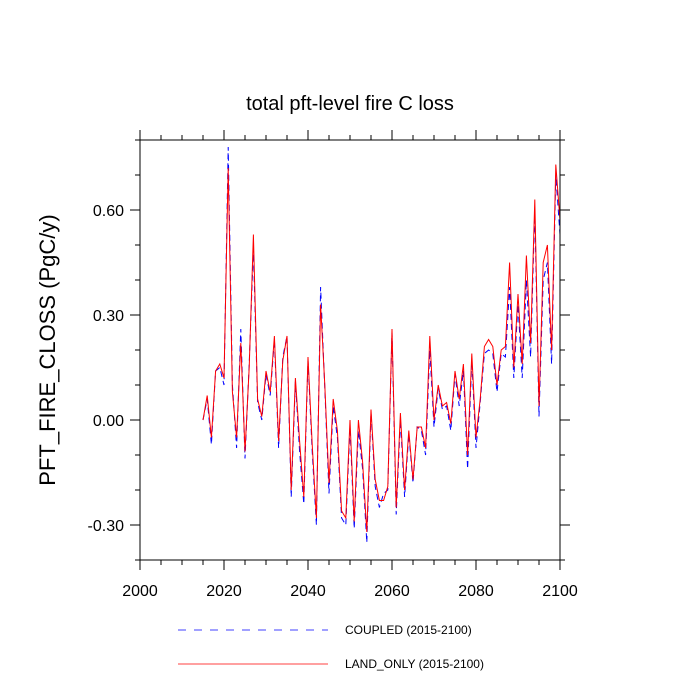  I want to click on x-tick-label: 2080, so click(476, 591).